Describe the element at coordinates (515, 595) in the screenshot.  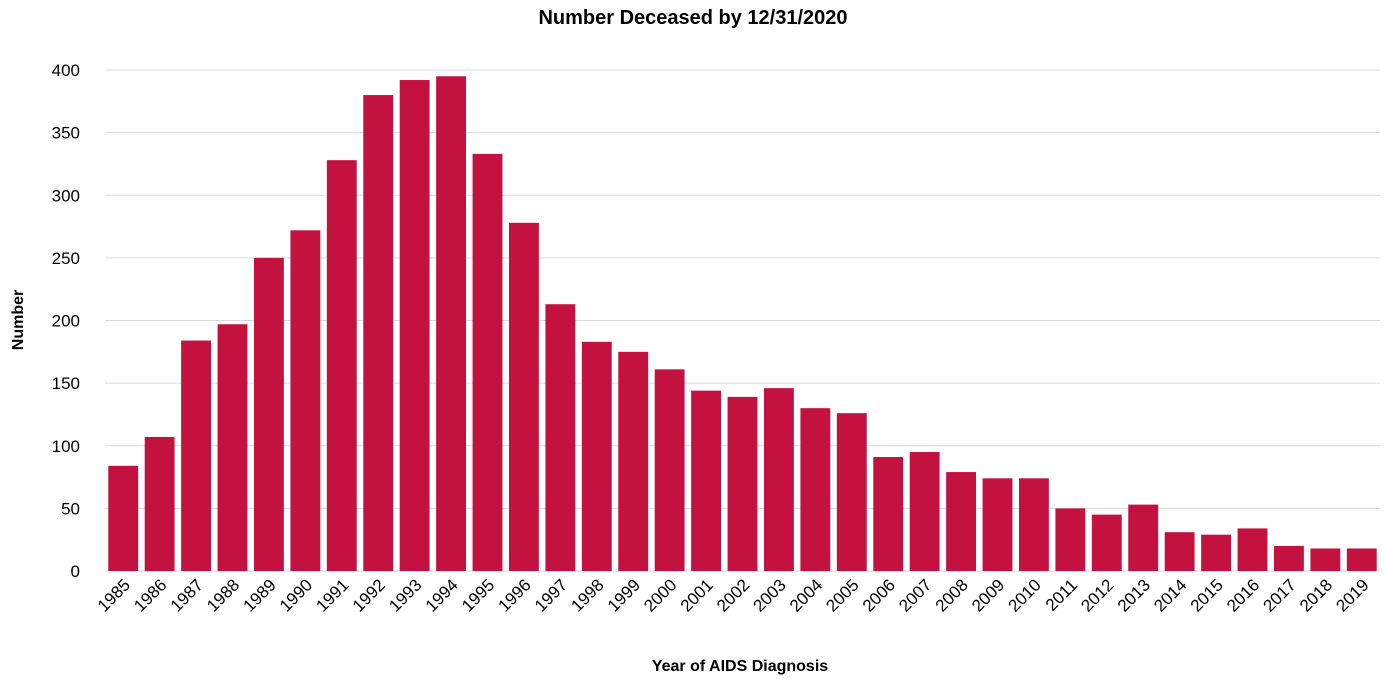
I see `x-tick-label-1996: 1996` at that location.